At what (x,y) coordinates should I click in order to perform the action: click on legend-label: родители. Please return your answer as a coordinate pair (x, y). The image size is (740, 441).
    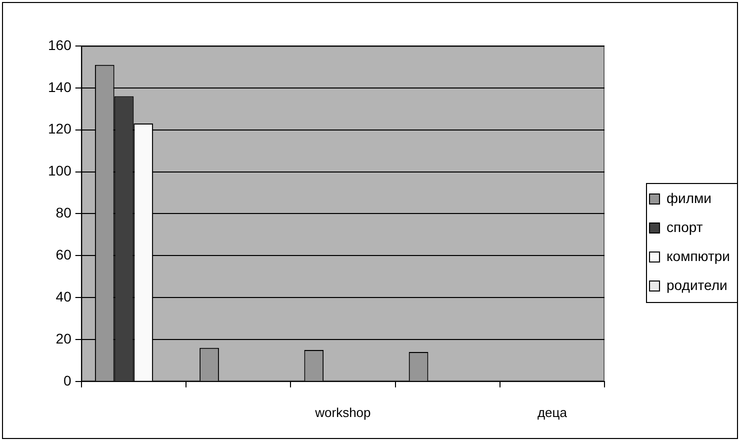
    Looking at the image, I should click on (697, 284).